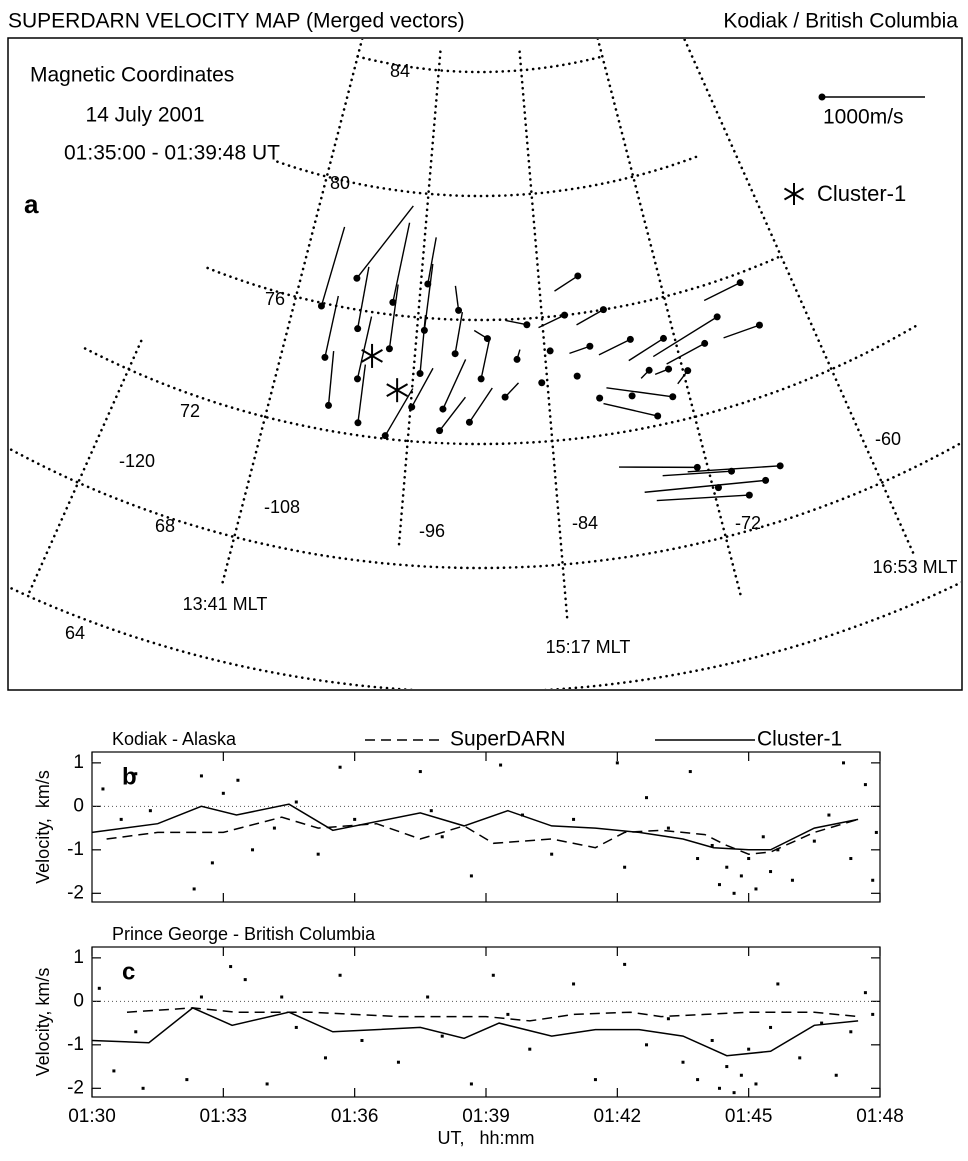 This screenshot has height=1161, width=968. Describe the element at coordinates (888, 439) in the screenshot. I see `longitude-label: -60` at that location.